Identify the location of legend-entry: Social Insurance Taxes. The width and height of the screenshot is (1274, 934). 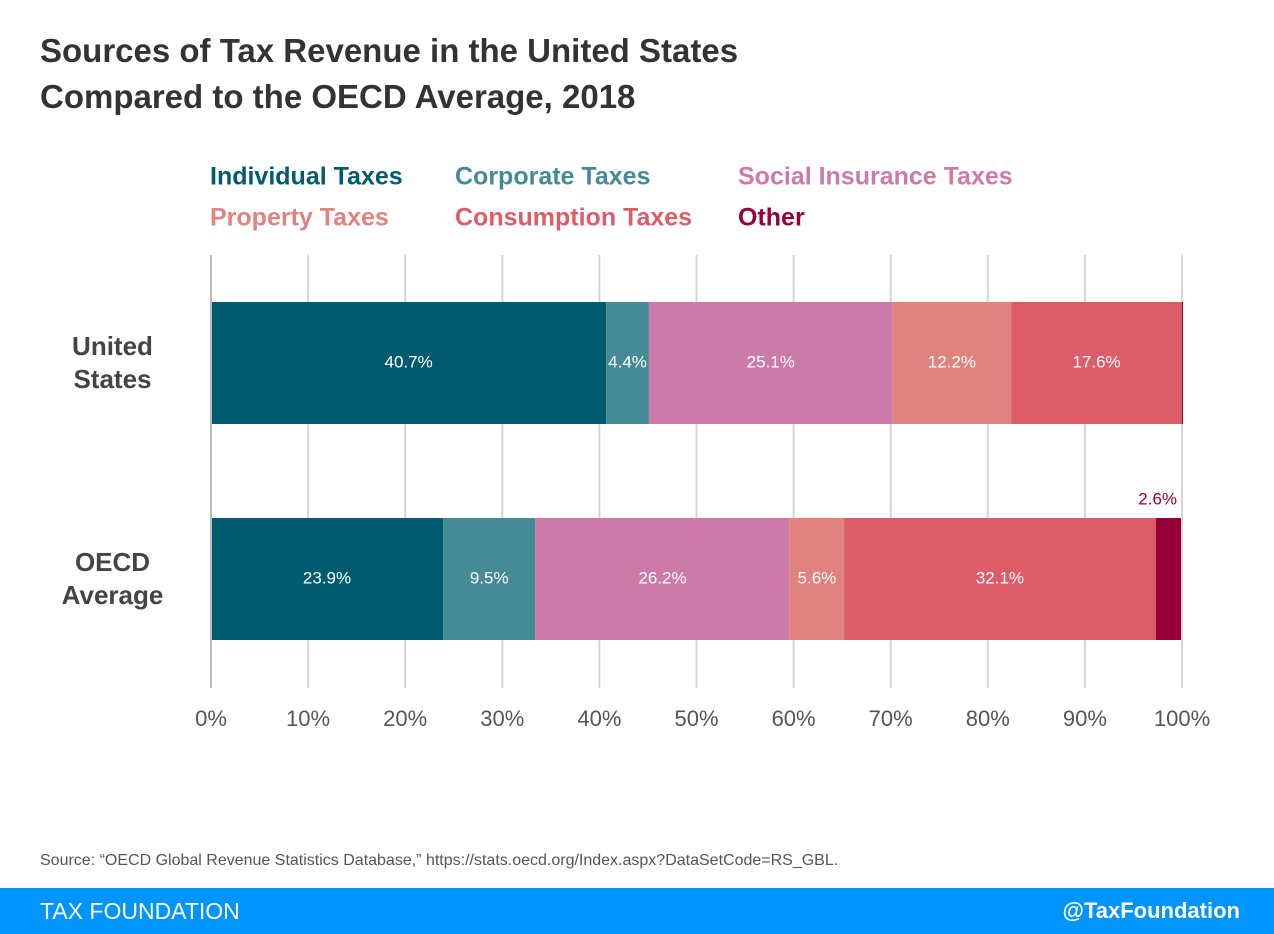
(875, 177).